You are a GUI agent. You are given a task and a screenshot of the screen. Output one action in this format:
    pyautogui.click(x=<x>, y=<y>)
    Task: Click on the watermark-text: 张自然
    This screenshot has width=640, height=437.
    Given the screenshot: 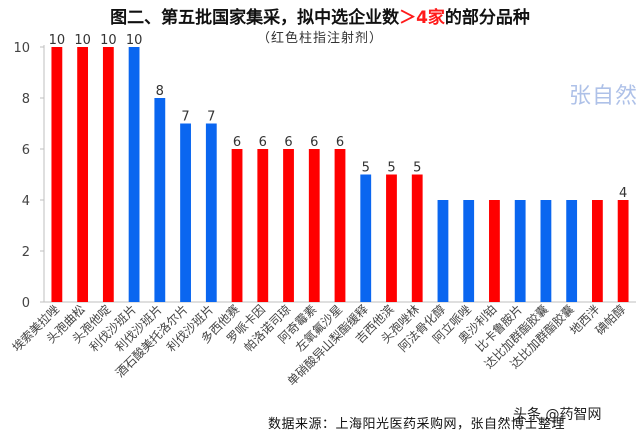 What is the action you would take?
    pyautogui.click(x=604, y=96)
    